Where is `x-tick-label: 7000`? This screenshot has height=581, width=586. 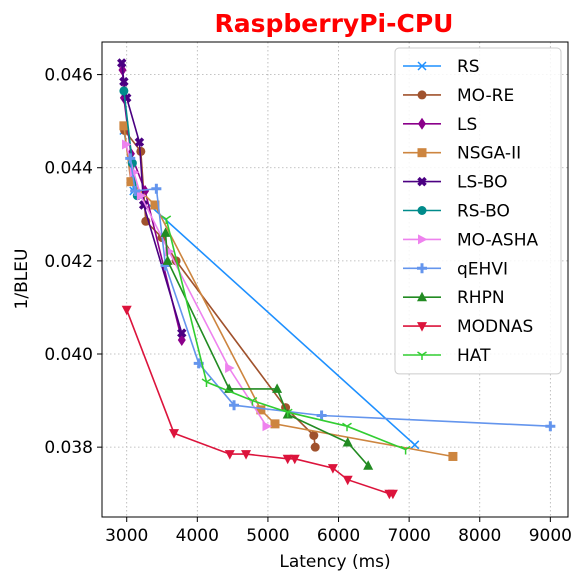 x-tick-label: 7000 is located at coordinates (409, 536).